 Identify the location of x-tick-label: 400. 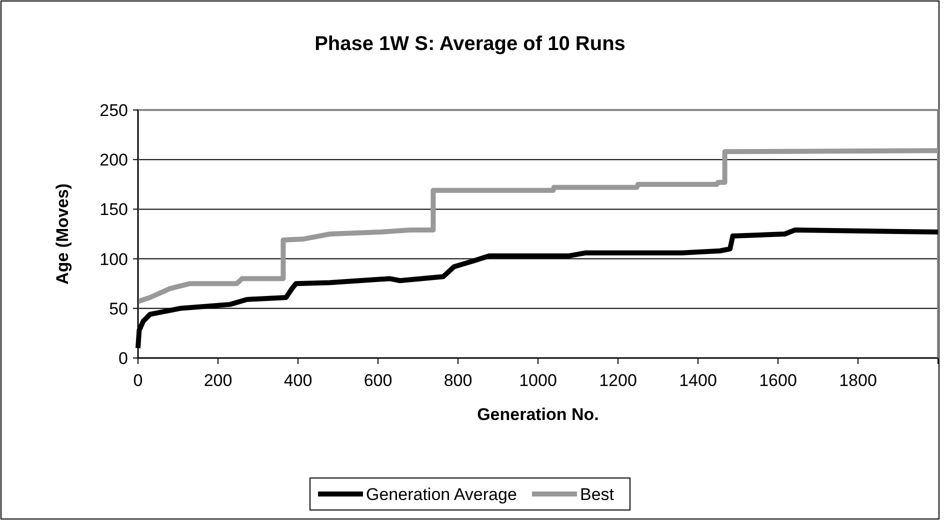
(298, 380).